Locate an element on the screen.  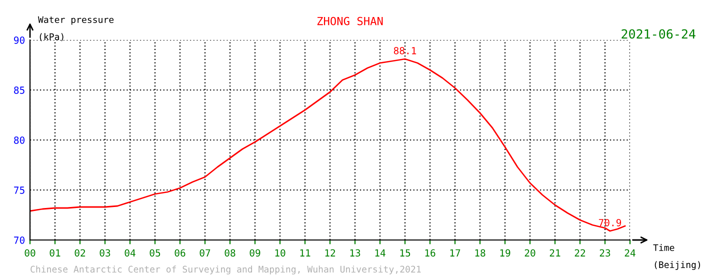
x-tick-label: 02 is located at coordinates (80, 253).